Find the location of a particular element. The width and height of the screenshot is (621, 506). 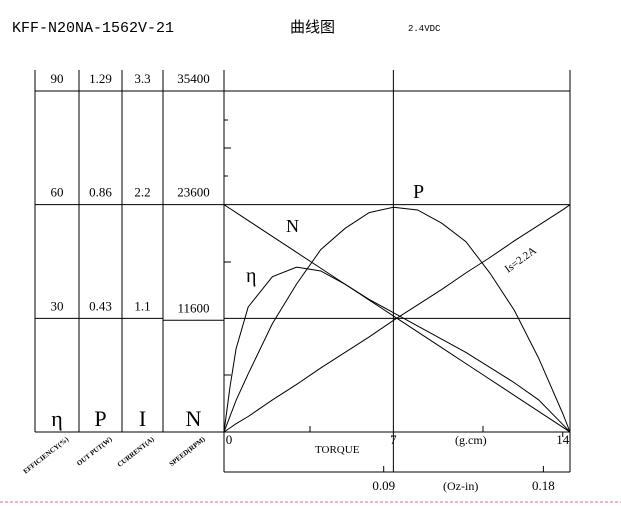

y-tick-label: 90 is located at coordinates (57, 78).